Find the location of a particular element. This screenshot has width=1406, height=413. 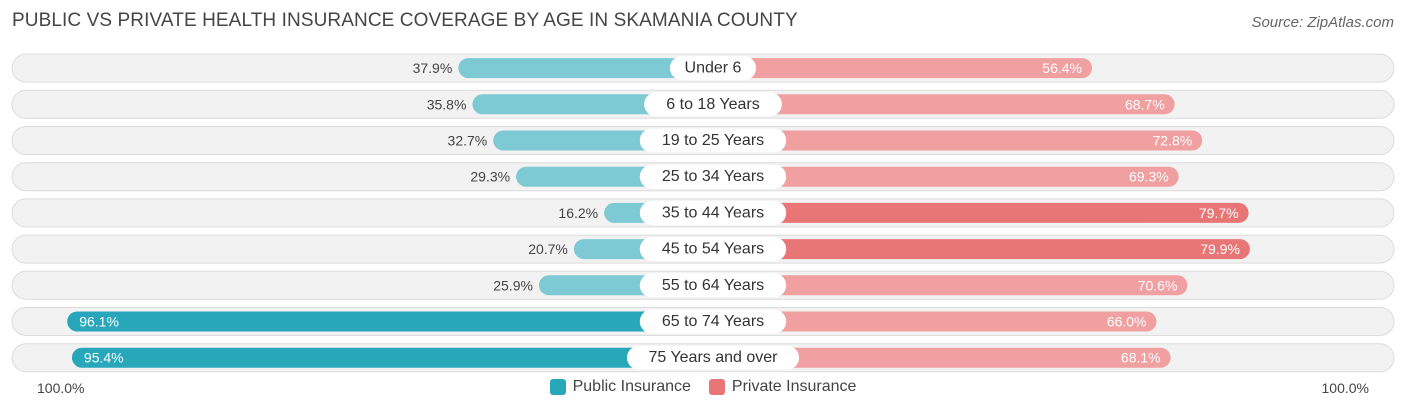

data-label-public: 37.9% is located at coordinates (433, 68).